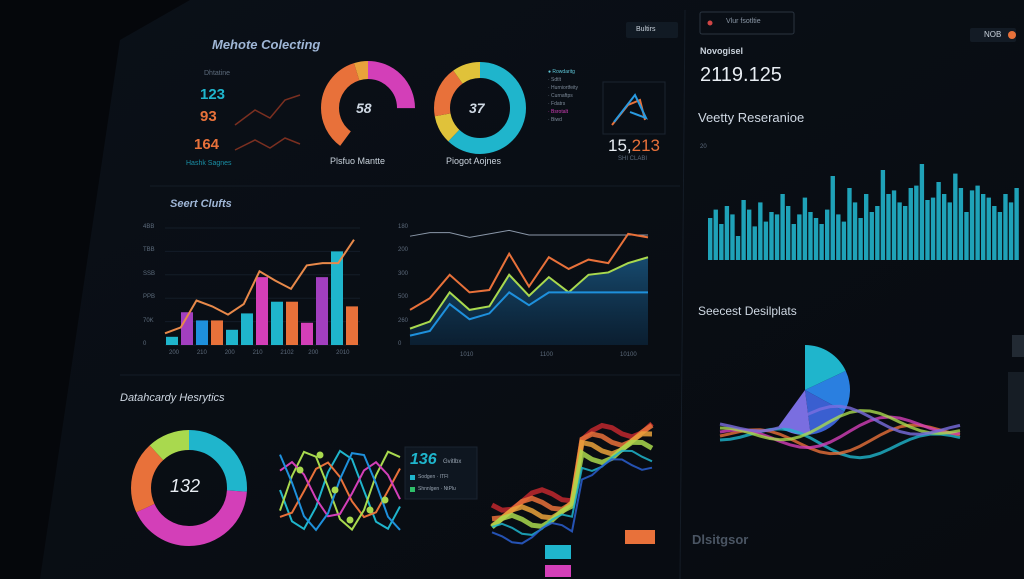 The image size is (1024, 579). What do you see at coordinates (477, 108) in the screenshot?
I see `donut-center-label: 37` at bounding box center [477, 108].